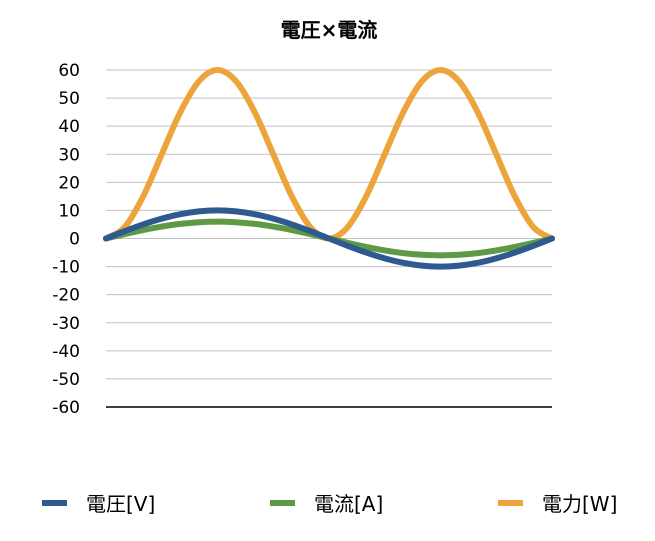 Image resolution: width=655 pixels, height=541 pixels. I want to click on legend-label: 電力[W], so click(579, 504).